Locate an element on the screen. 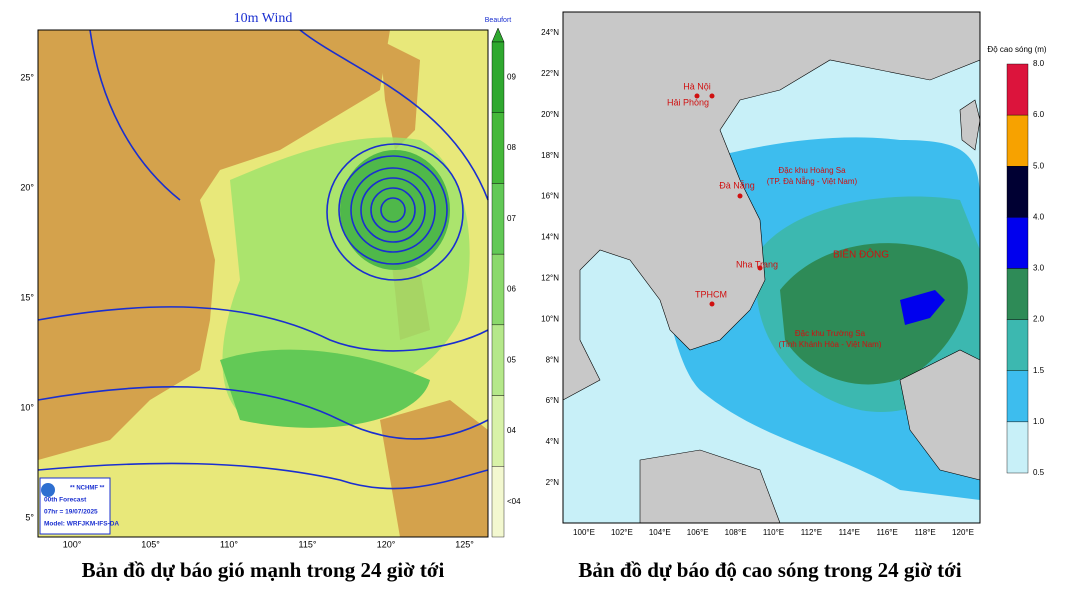  colorbar-label: 1.5 is located at coordinates (1039, 370).